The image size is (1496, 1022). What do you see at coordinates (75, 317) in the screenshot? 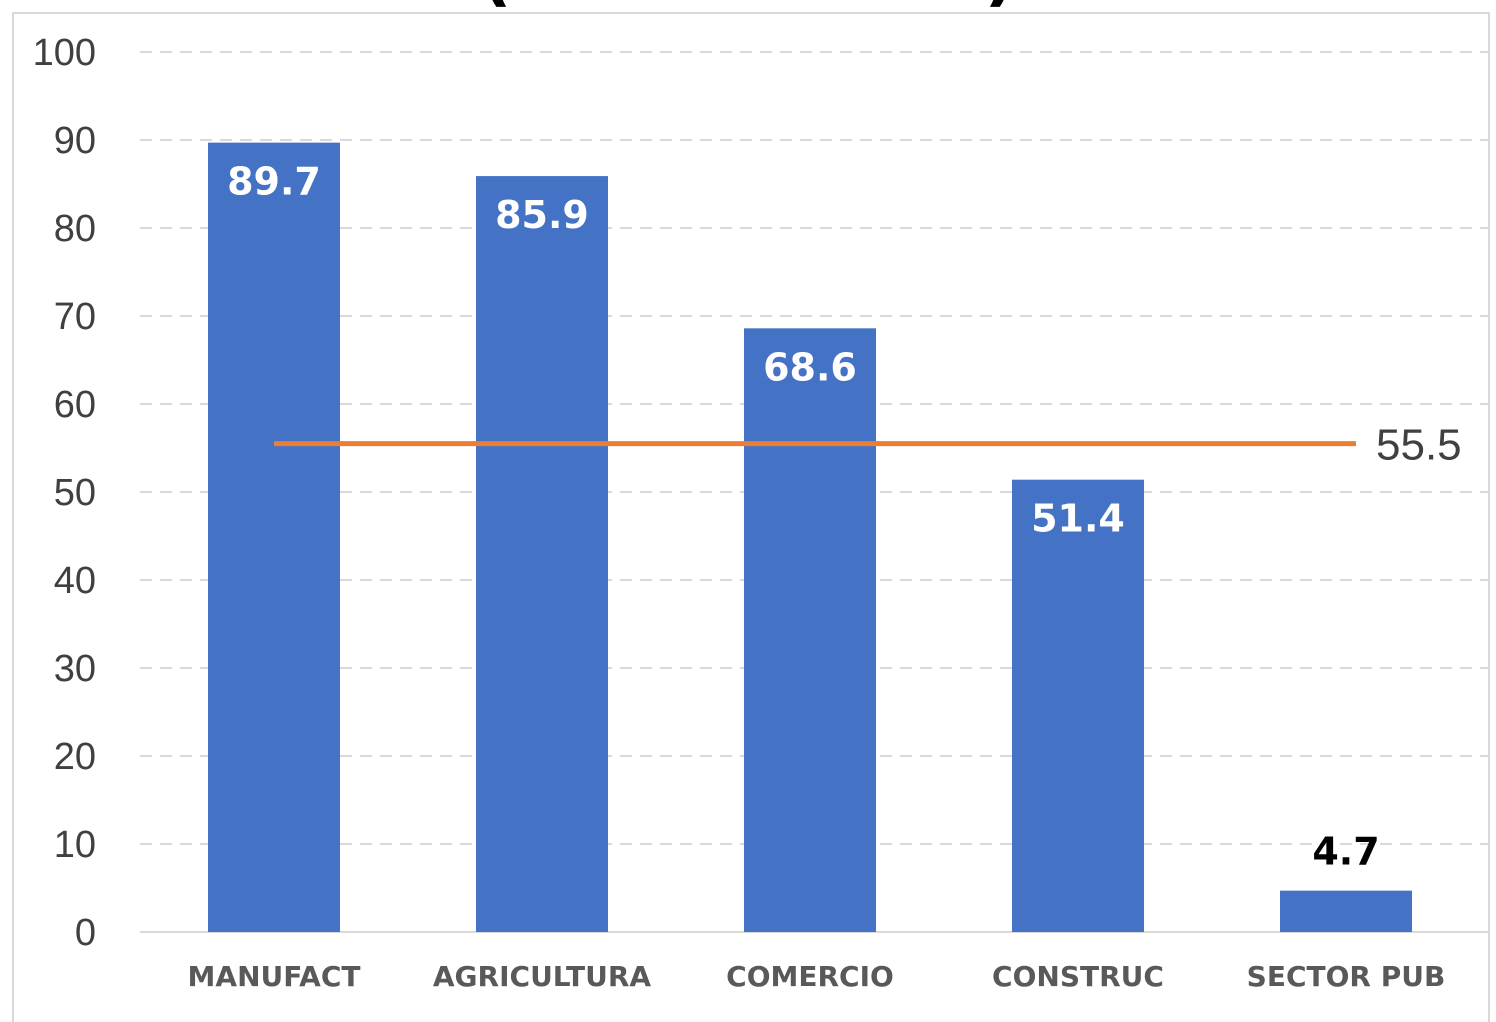
I see `y-tick-label: 70` at bounding box center [75, 317].